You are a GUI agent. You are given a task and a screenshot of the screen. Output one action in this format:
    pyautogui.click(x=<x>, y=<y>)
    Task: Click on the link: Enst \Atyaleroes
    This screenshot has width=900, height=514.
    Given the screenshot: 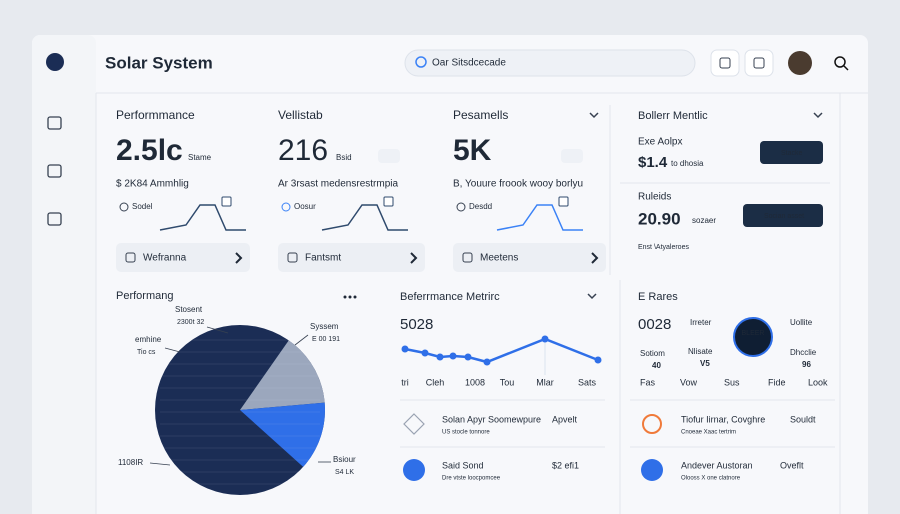 What is the action you would take?
    pyautogui.click(x=663, y=247)
    